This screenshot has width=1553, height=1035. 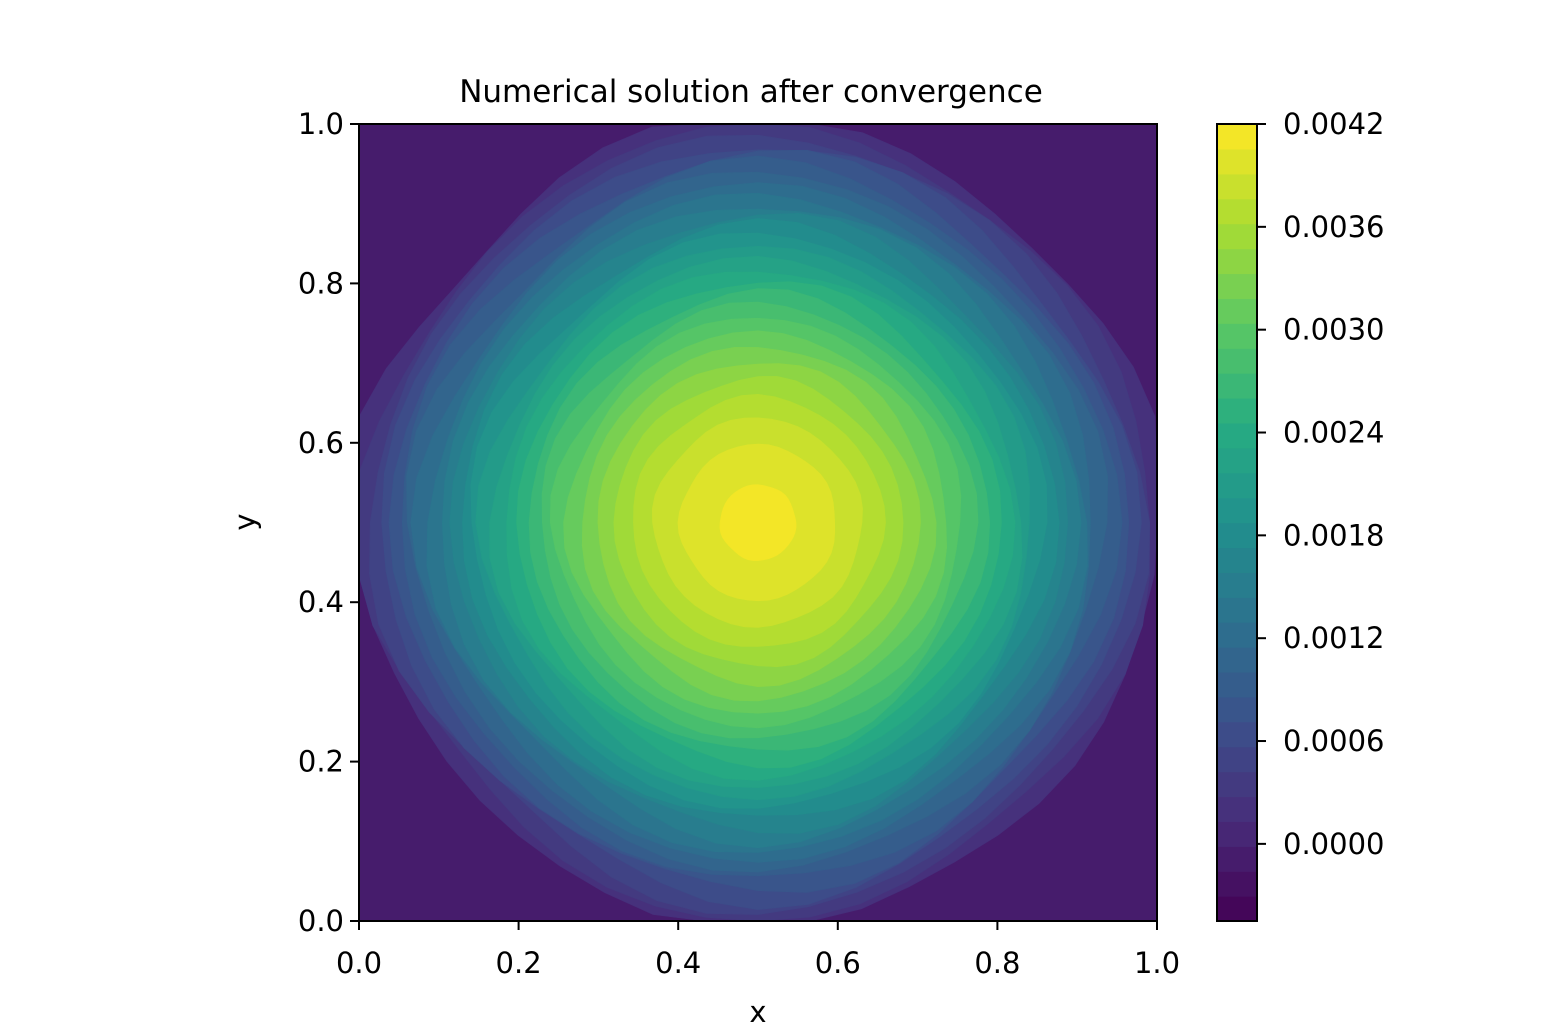 I want to click on x-axis-label: x, so click(x=757, y=1012).